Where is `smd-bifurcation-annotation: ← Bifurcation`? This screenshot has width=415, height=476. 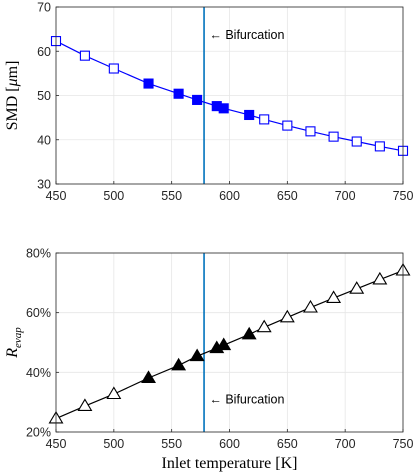
smd-bifurcation-annotation: ← Bifurcation is located at coordinates (246, 35).